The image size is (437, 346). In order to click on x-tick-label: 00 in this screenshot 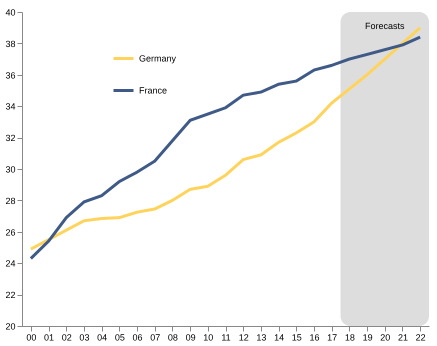, I will do `click(31, 337)`.